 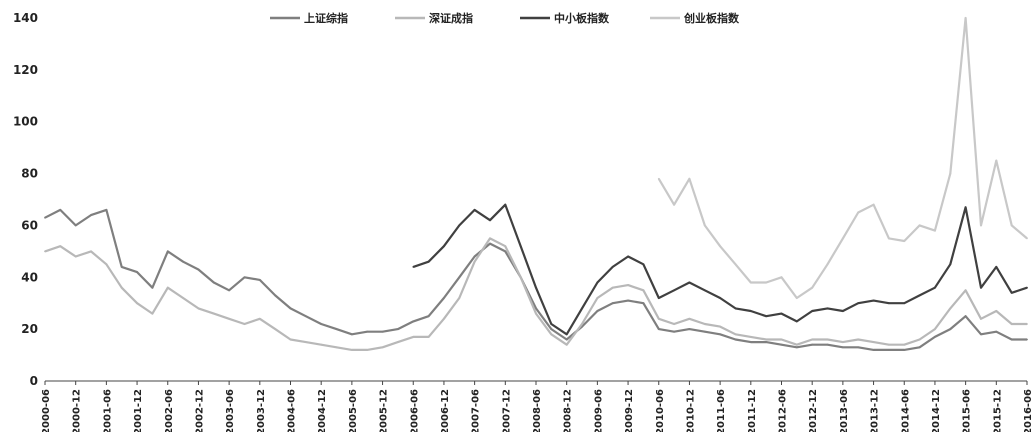 I want to click on x-tick-label: 2014-12, so click(x=936, y=410).